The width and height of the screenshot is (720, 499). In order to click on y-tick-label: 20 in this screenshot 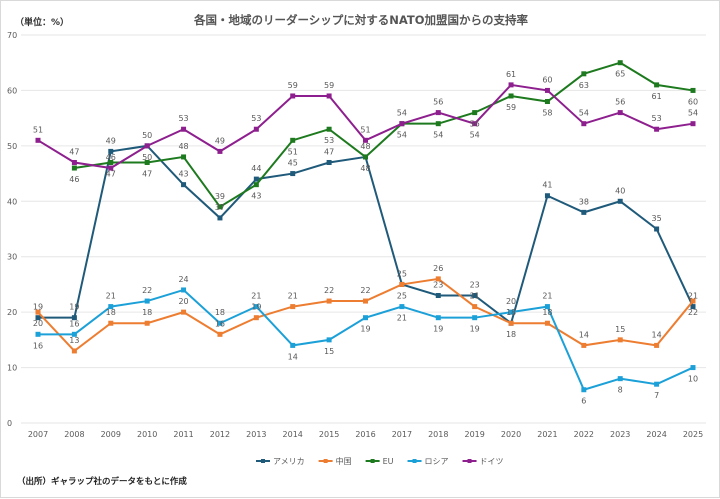, I will do `click(12, 312)`.